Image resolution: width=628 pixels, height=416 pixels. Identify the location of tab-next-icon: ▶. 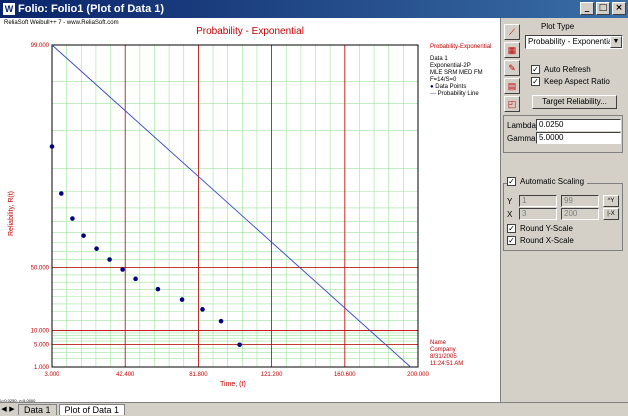
(12, 409).